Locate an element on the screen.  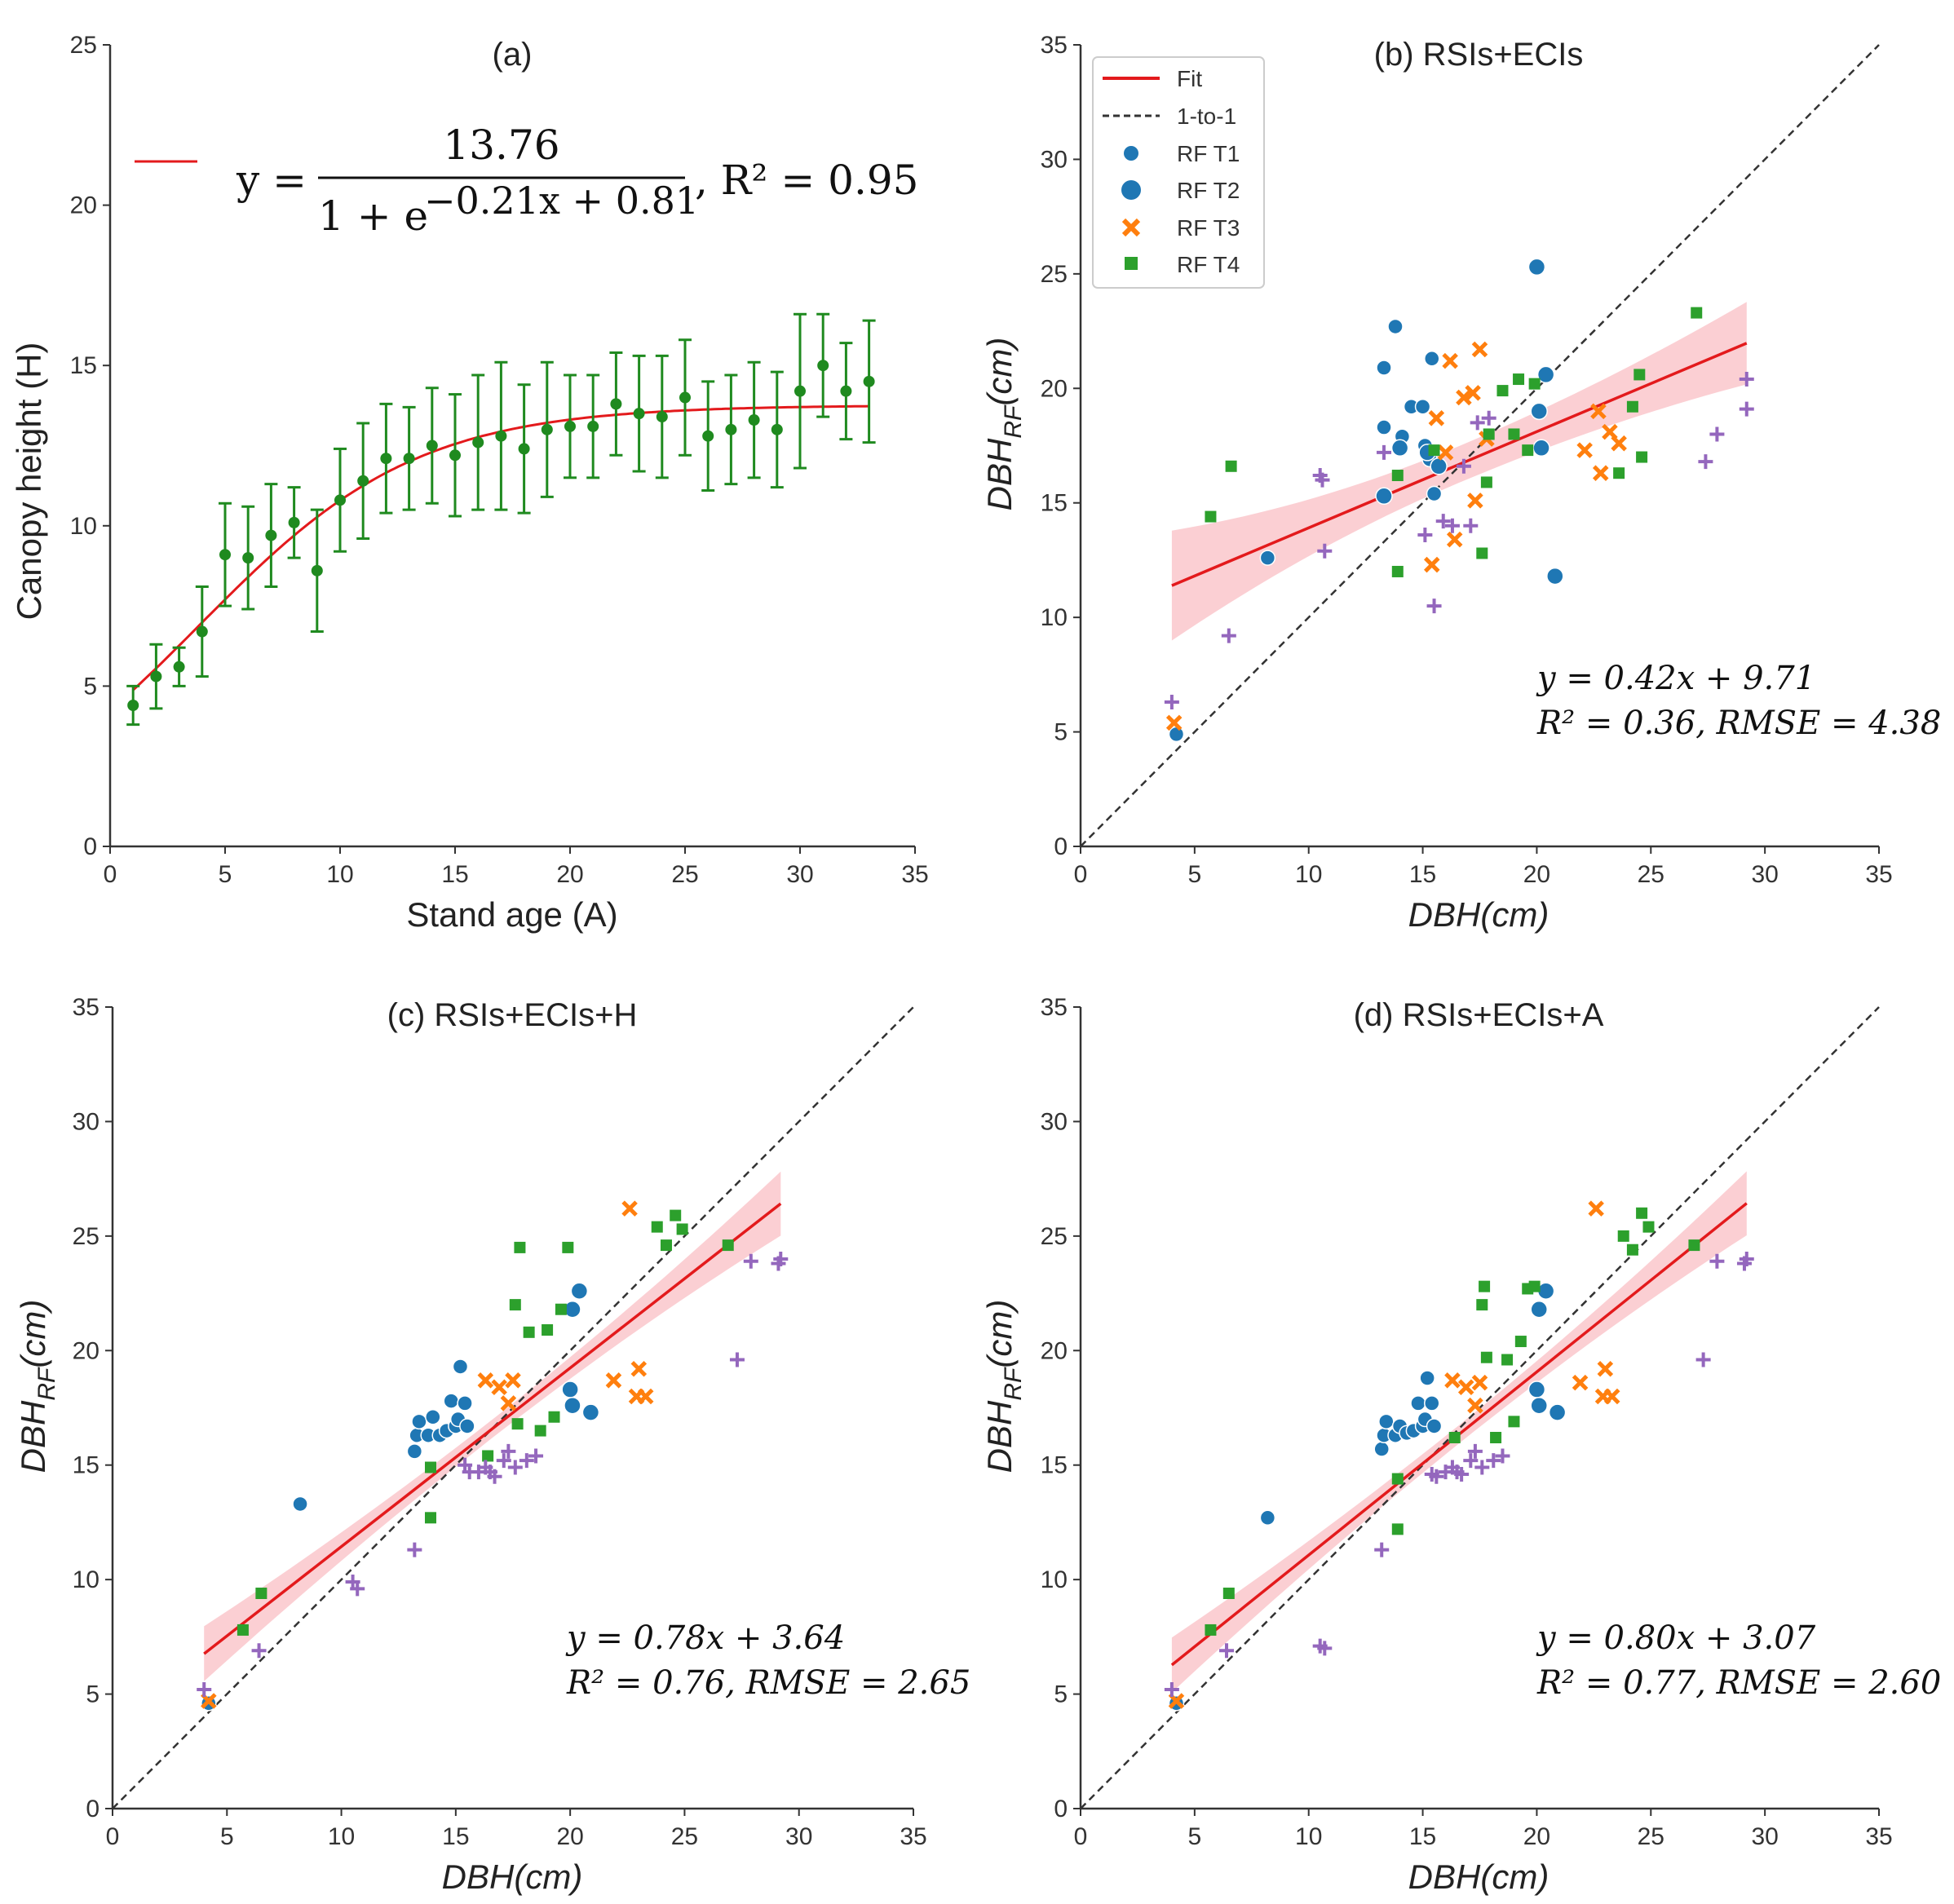
panel-d-rf-t1-point is located at coordinates (1386, 1422).